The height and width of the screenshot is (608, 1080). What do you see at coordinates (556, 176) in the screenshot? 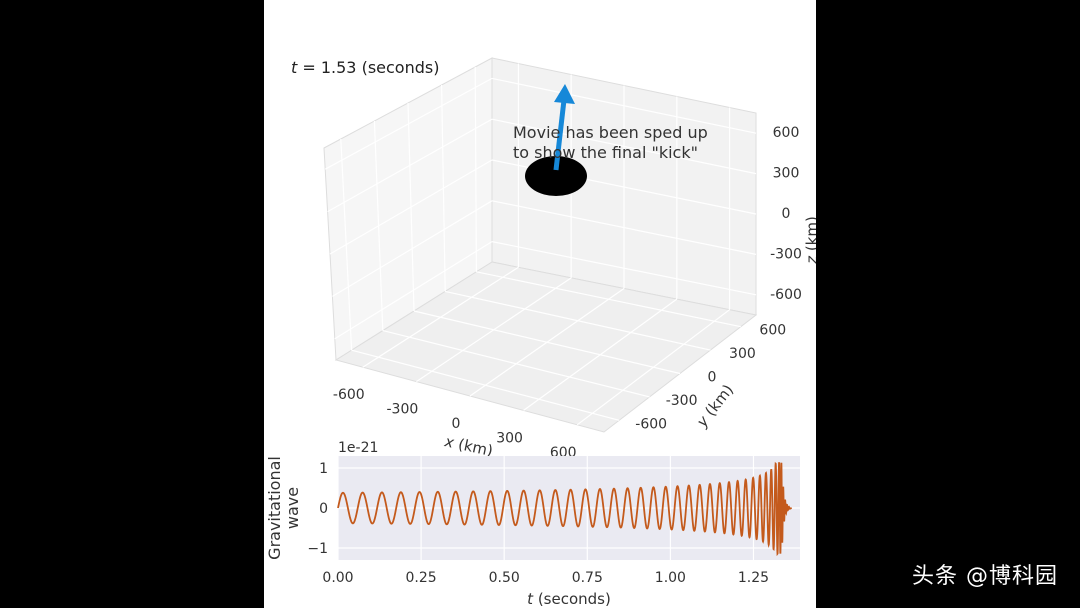
I see `black-hole-remnant` at bounding box center [556, 176].